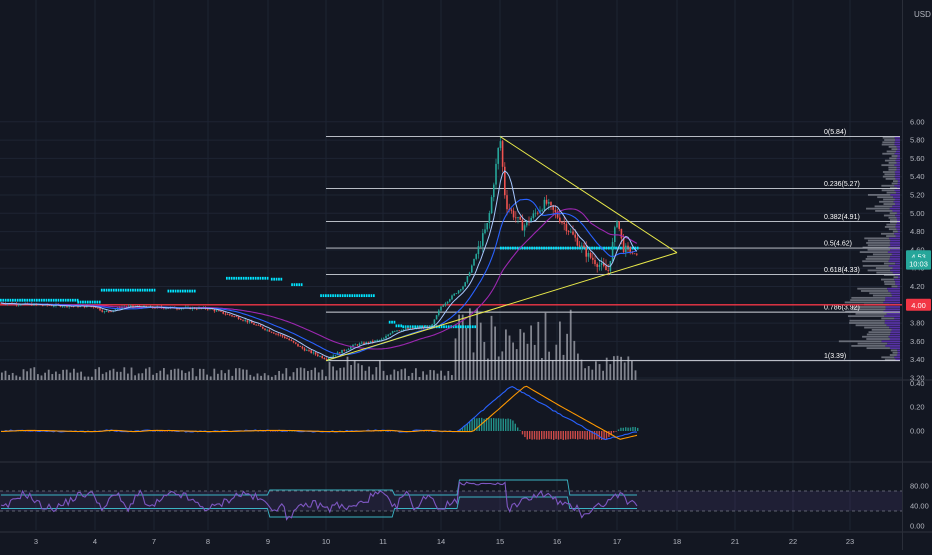  Describe the element at coordinates (917, 341) in the screenshot. I see `price-tick-label: 3.60` at that location.